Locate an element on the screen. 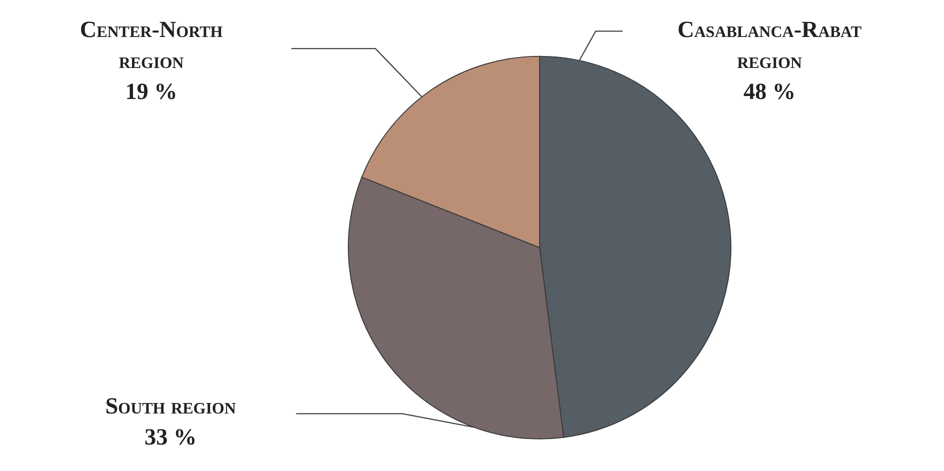 The width and height of the screenshot is (944, 471). legend-label: Casablanca-Rabat region is located at coordinates (770, 45).